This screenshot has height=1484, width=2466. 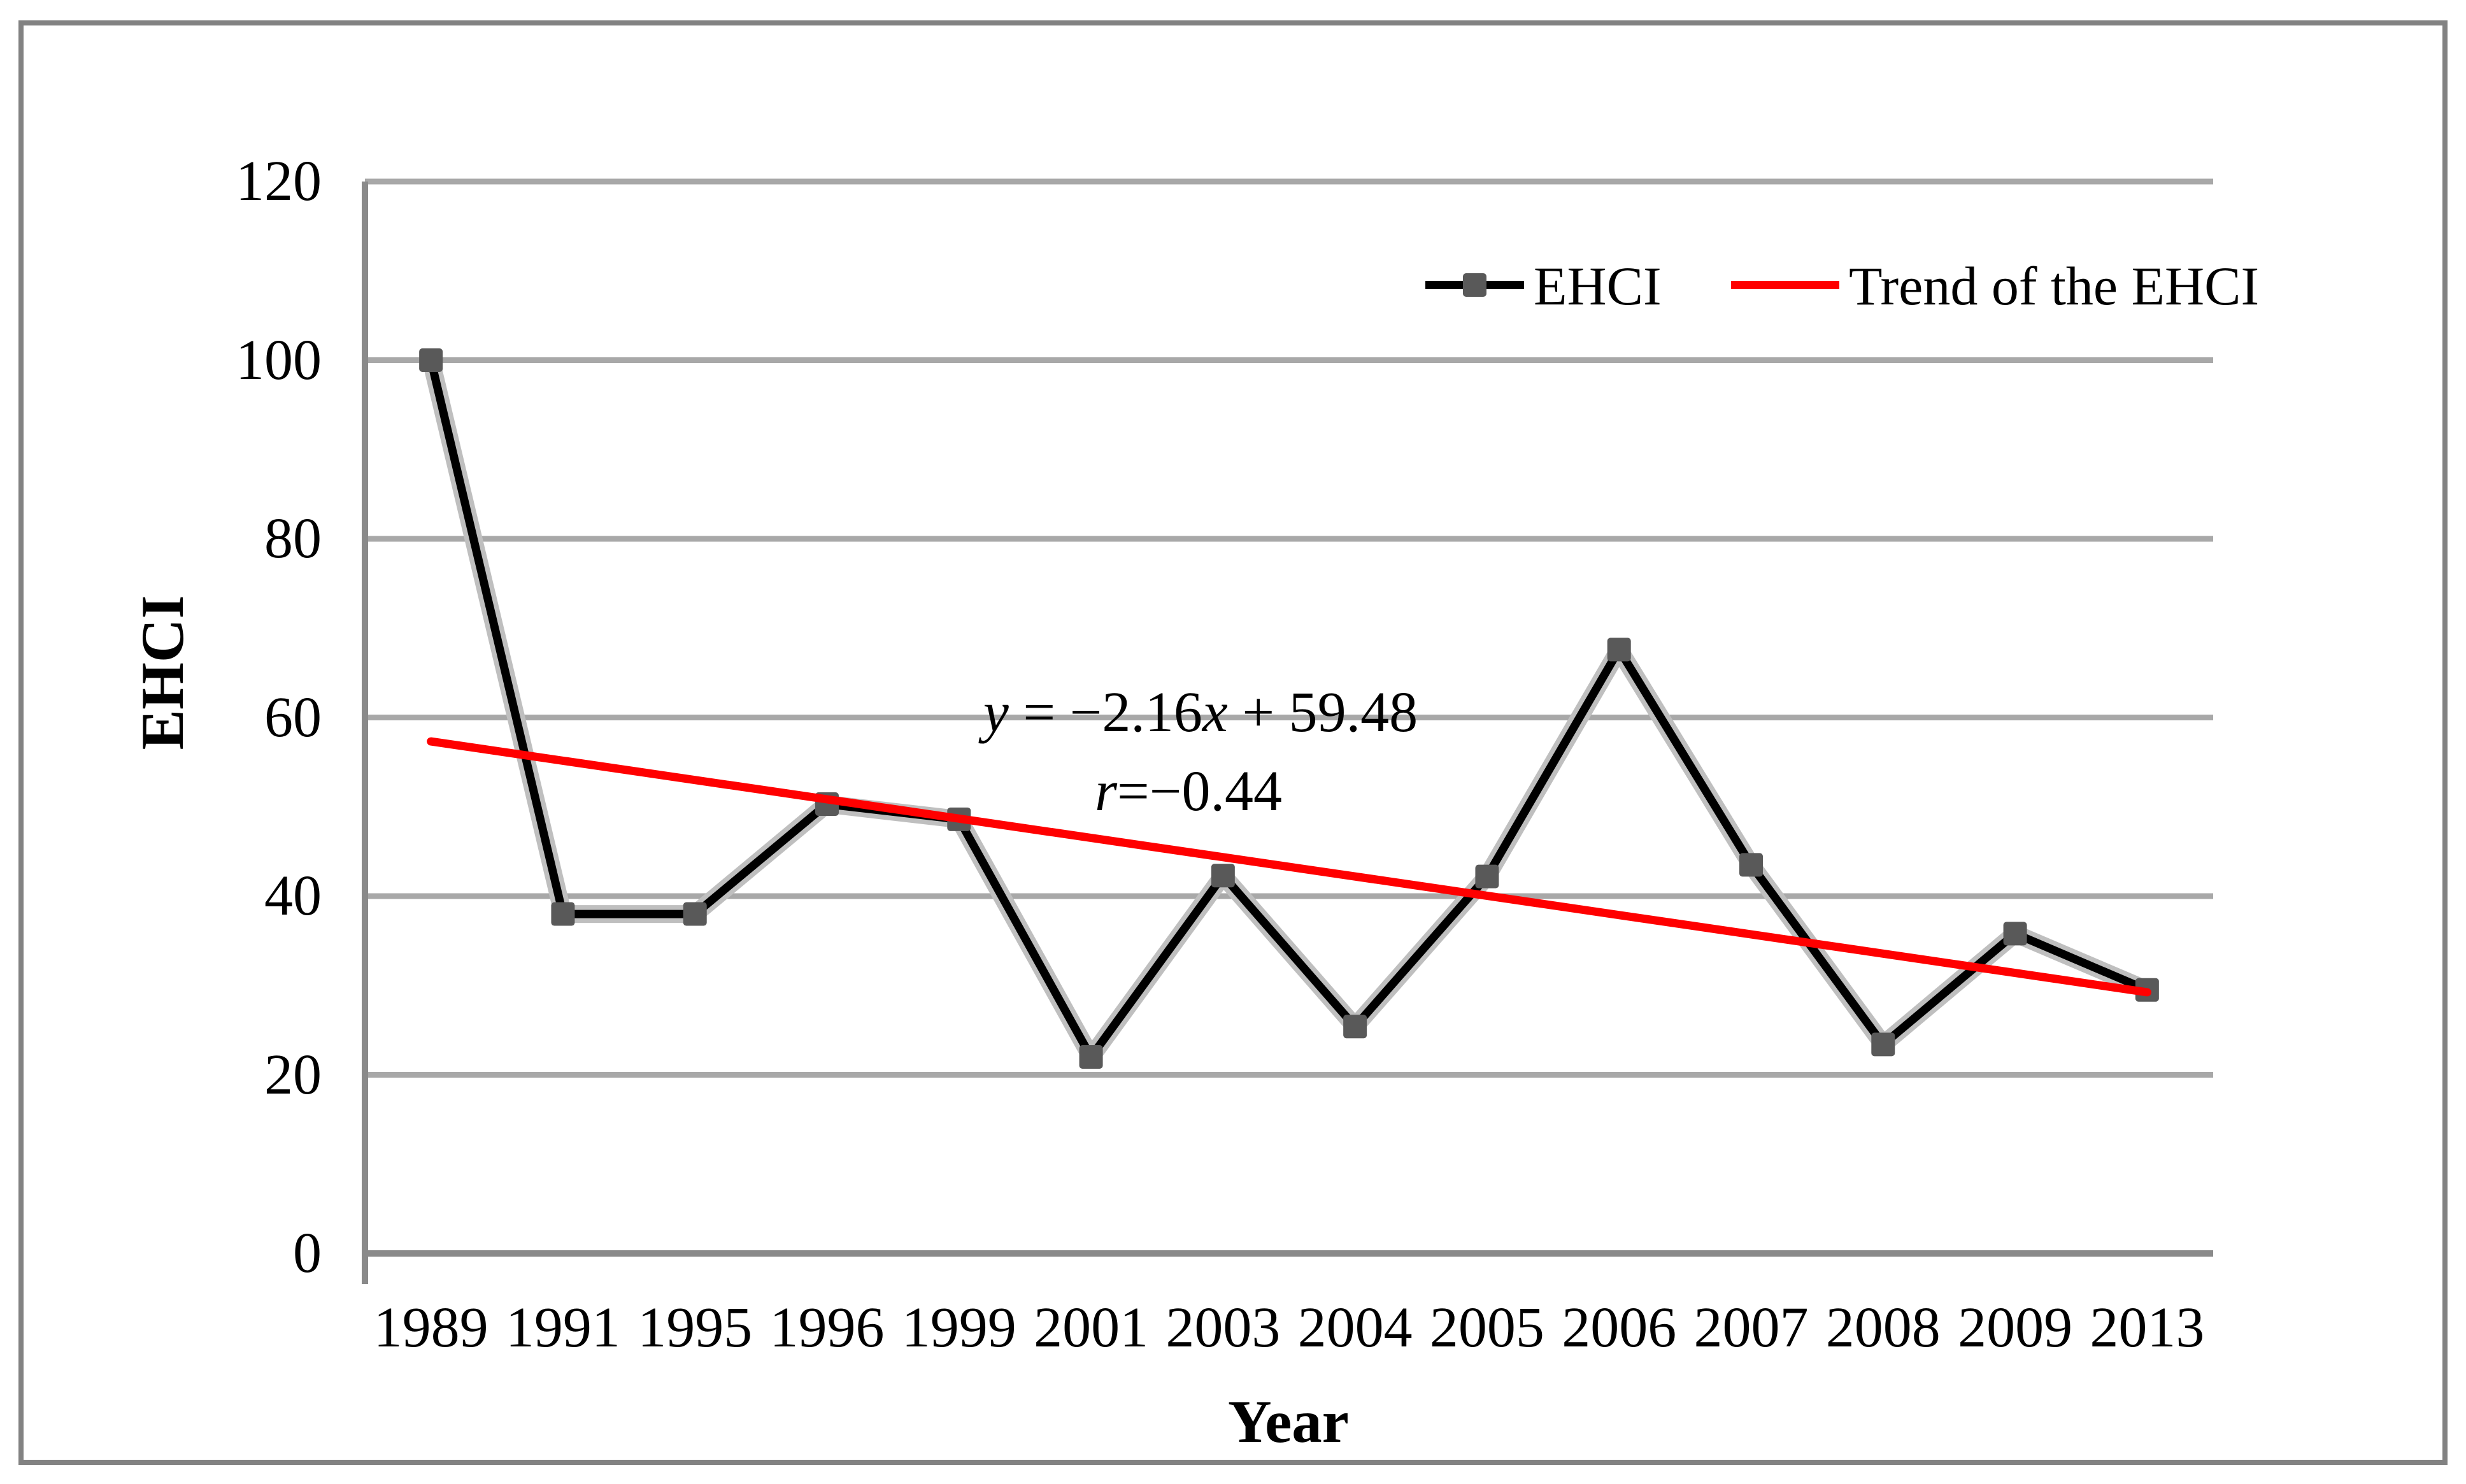 I want to click on x-tick-label-2009: 2009, so click(x=2015, y=1327).